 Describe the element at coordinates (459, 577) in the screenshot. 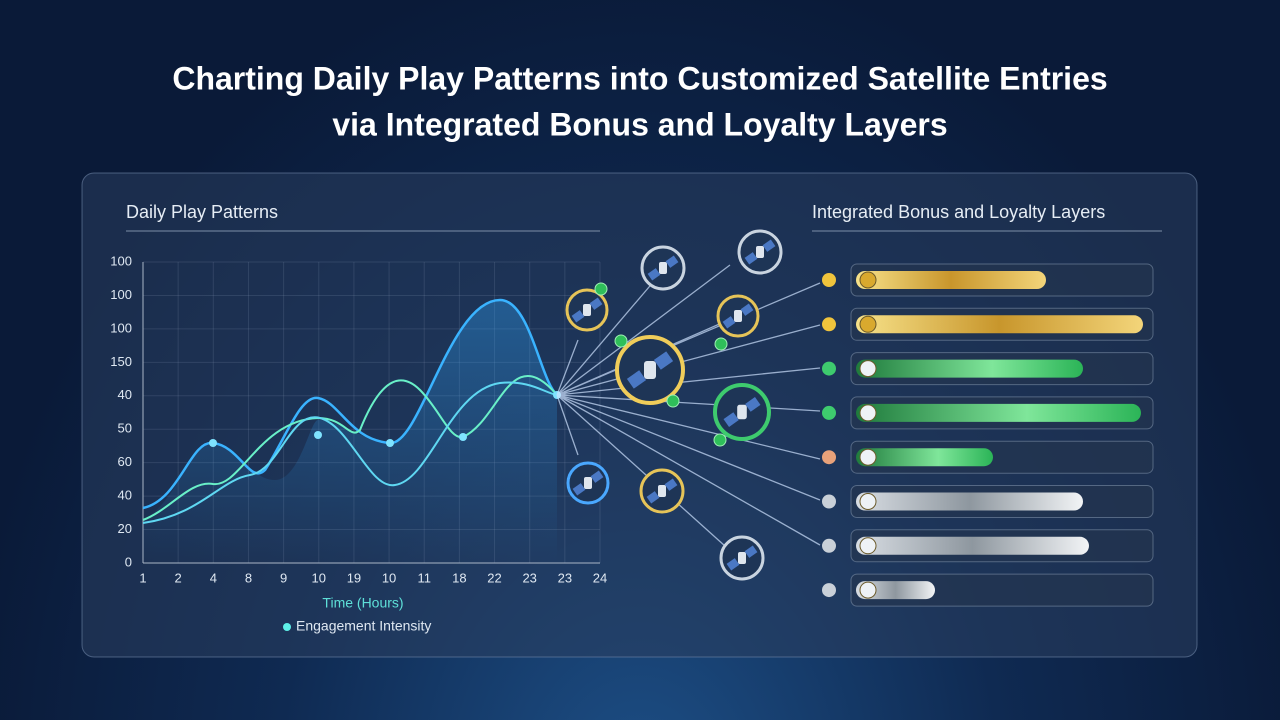

I see `x-label: 18` at that location.